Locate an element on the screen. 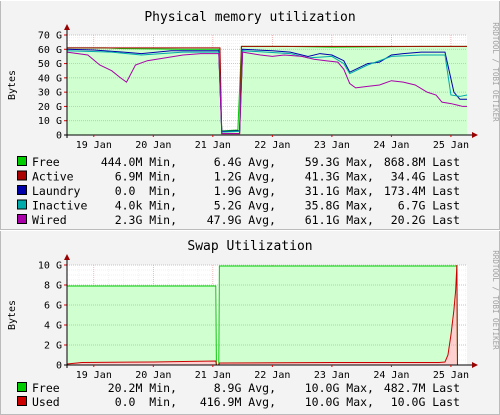  legend-swatch-used is located at coordinates (22, 401).